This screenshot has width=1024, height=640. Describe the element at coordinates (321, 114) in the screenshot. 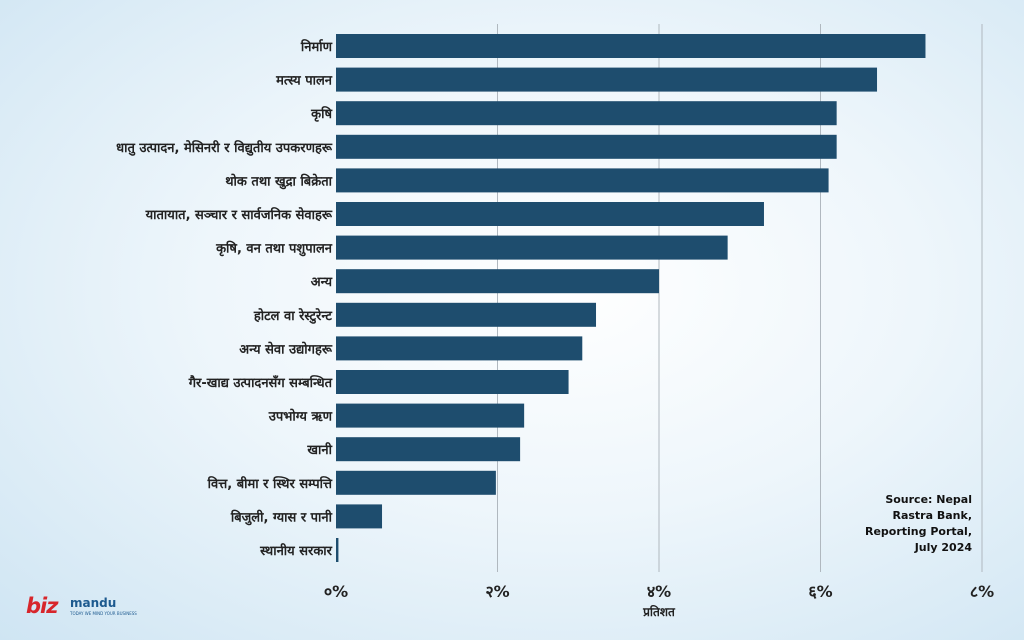

I see `category-label: कृषि` at that location.